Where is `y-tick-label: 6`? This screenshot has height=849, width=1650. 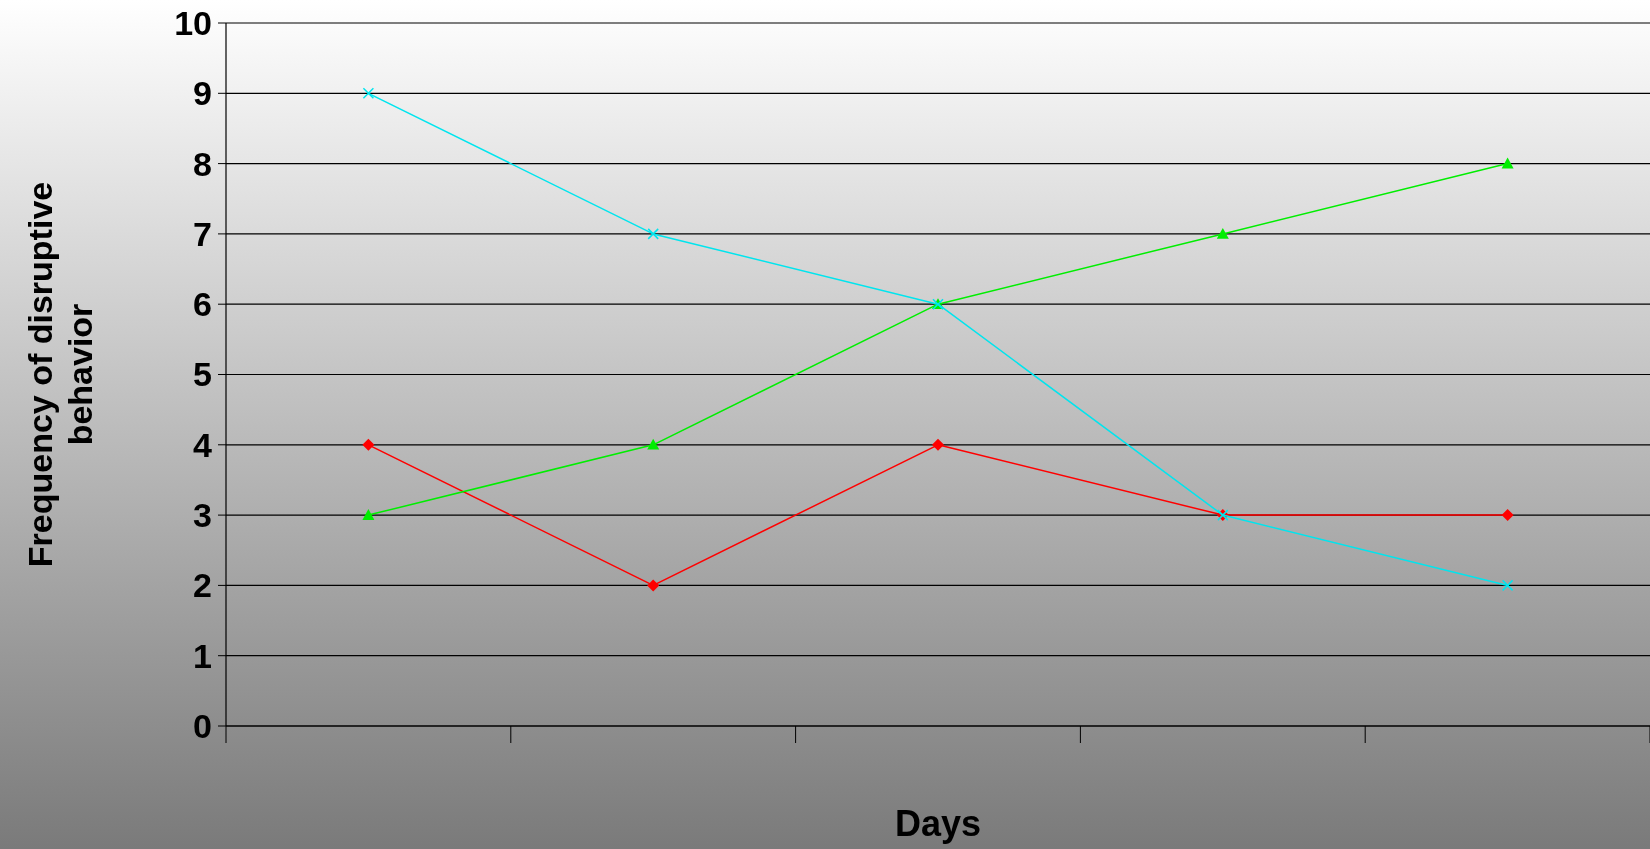
y-tick-label: 6 is located at coordinates (202, 304).